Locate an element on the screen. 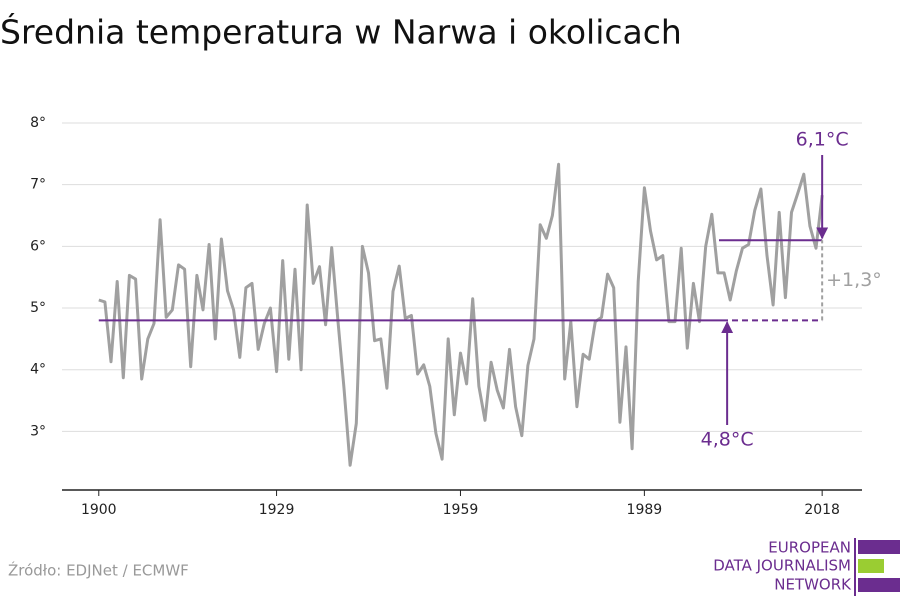 This screenshot has height=604, width=900. x-tick-label: 1929 is located at coordinates (277, 510).